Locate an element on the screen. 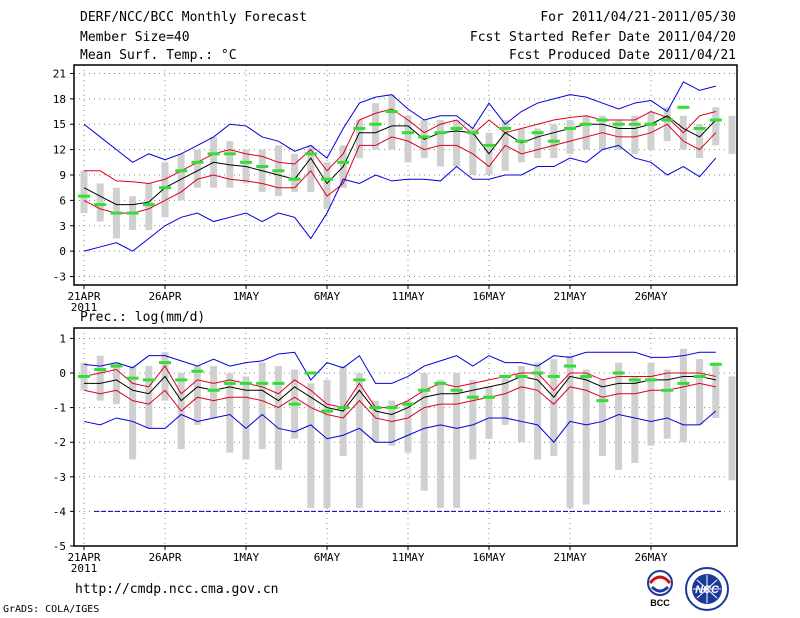  x-tick-label: 21APR is located at coordinates (83, 296).